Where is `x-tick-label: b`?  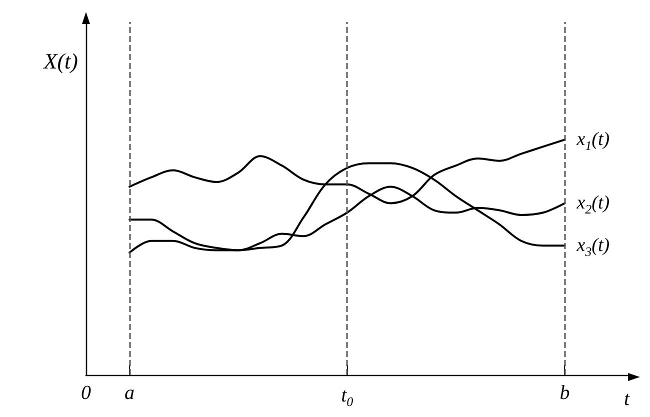
x-tick-label: b is located at coordinates (565, 393).